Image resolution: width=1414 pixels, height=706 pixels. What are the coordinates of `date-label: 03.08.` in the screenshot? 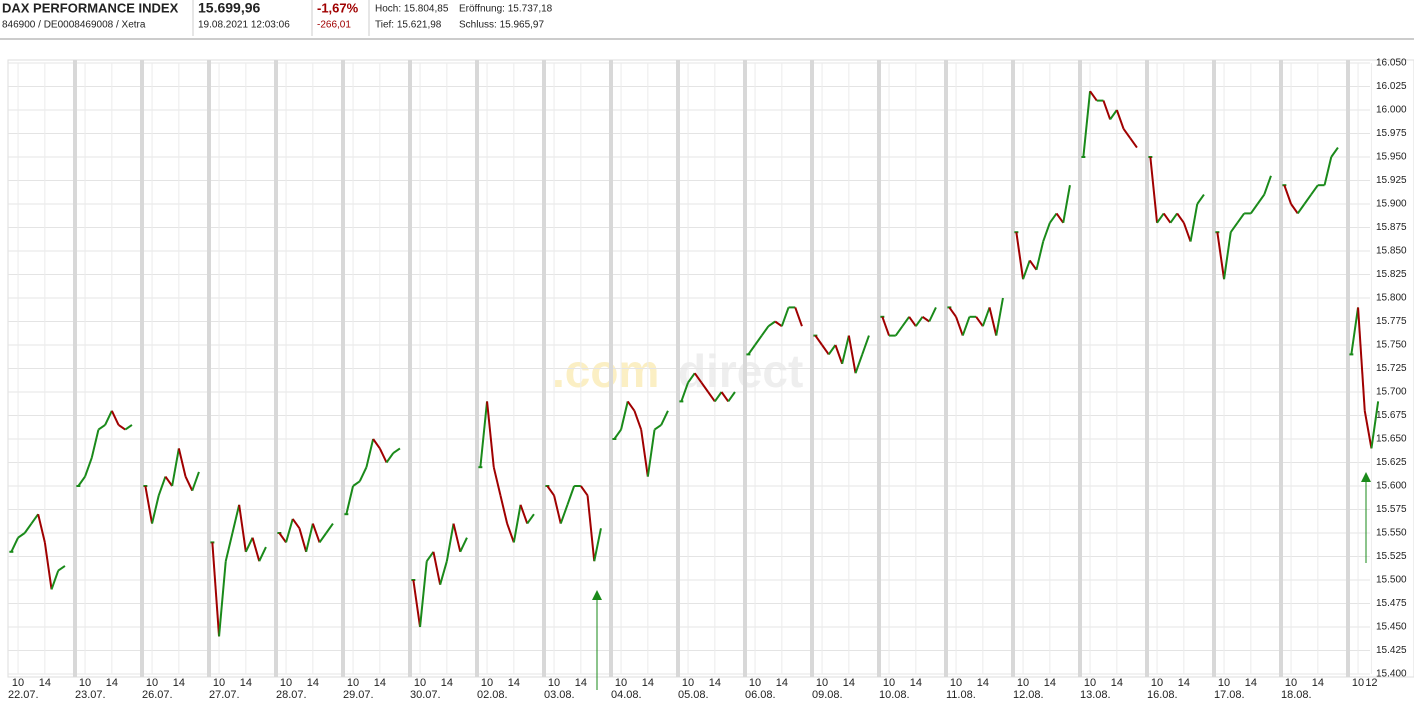 It's located at (559, 695).